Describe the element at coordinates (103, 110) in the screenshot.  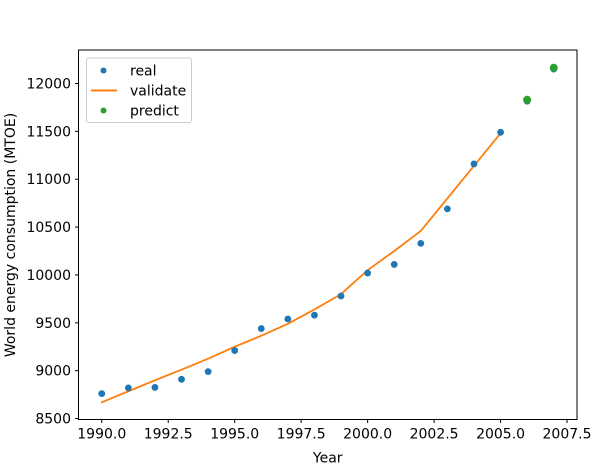
I see `legend-marker-predict` at that location.